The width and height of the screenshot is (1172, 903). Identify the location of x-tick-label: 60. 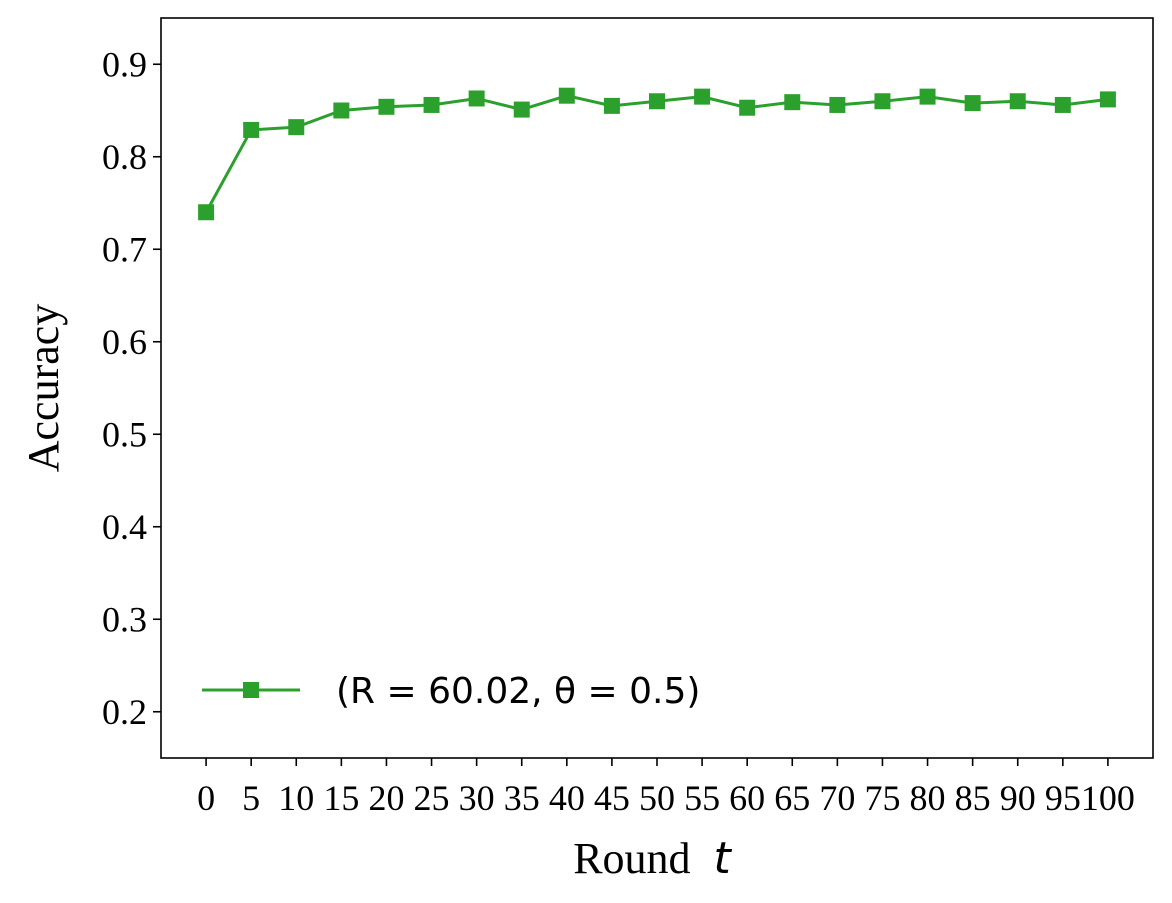
(747, 798).